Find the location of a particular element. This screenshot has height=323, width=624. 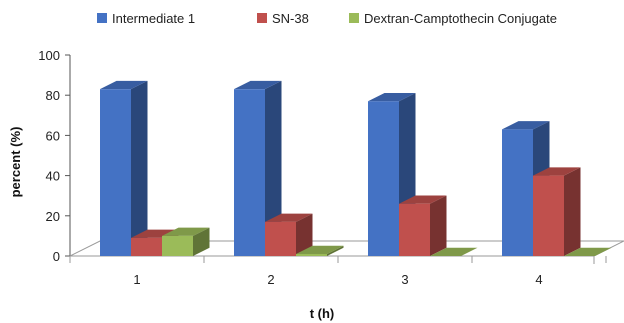

x-tick-label: 4 is located at coordinates (538, 279).